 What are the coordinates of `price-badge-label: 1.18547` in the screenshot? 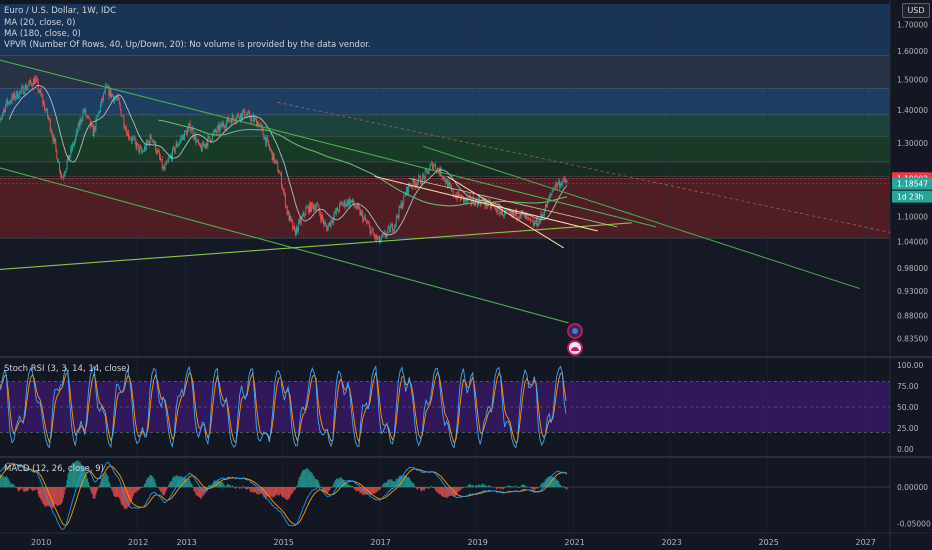 It's located at (912, 184).